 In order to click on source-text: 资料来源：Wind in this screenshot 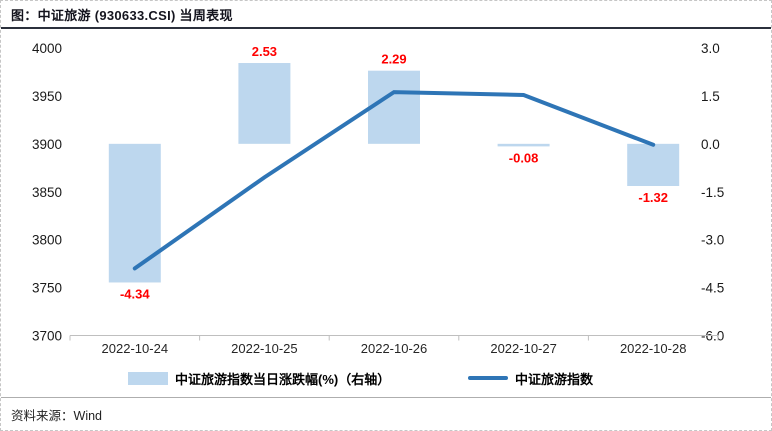, I will do `click(56, 416)`.